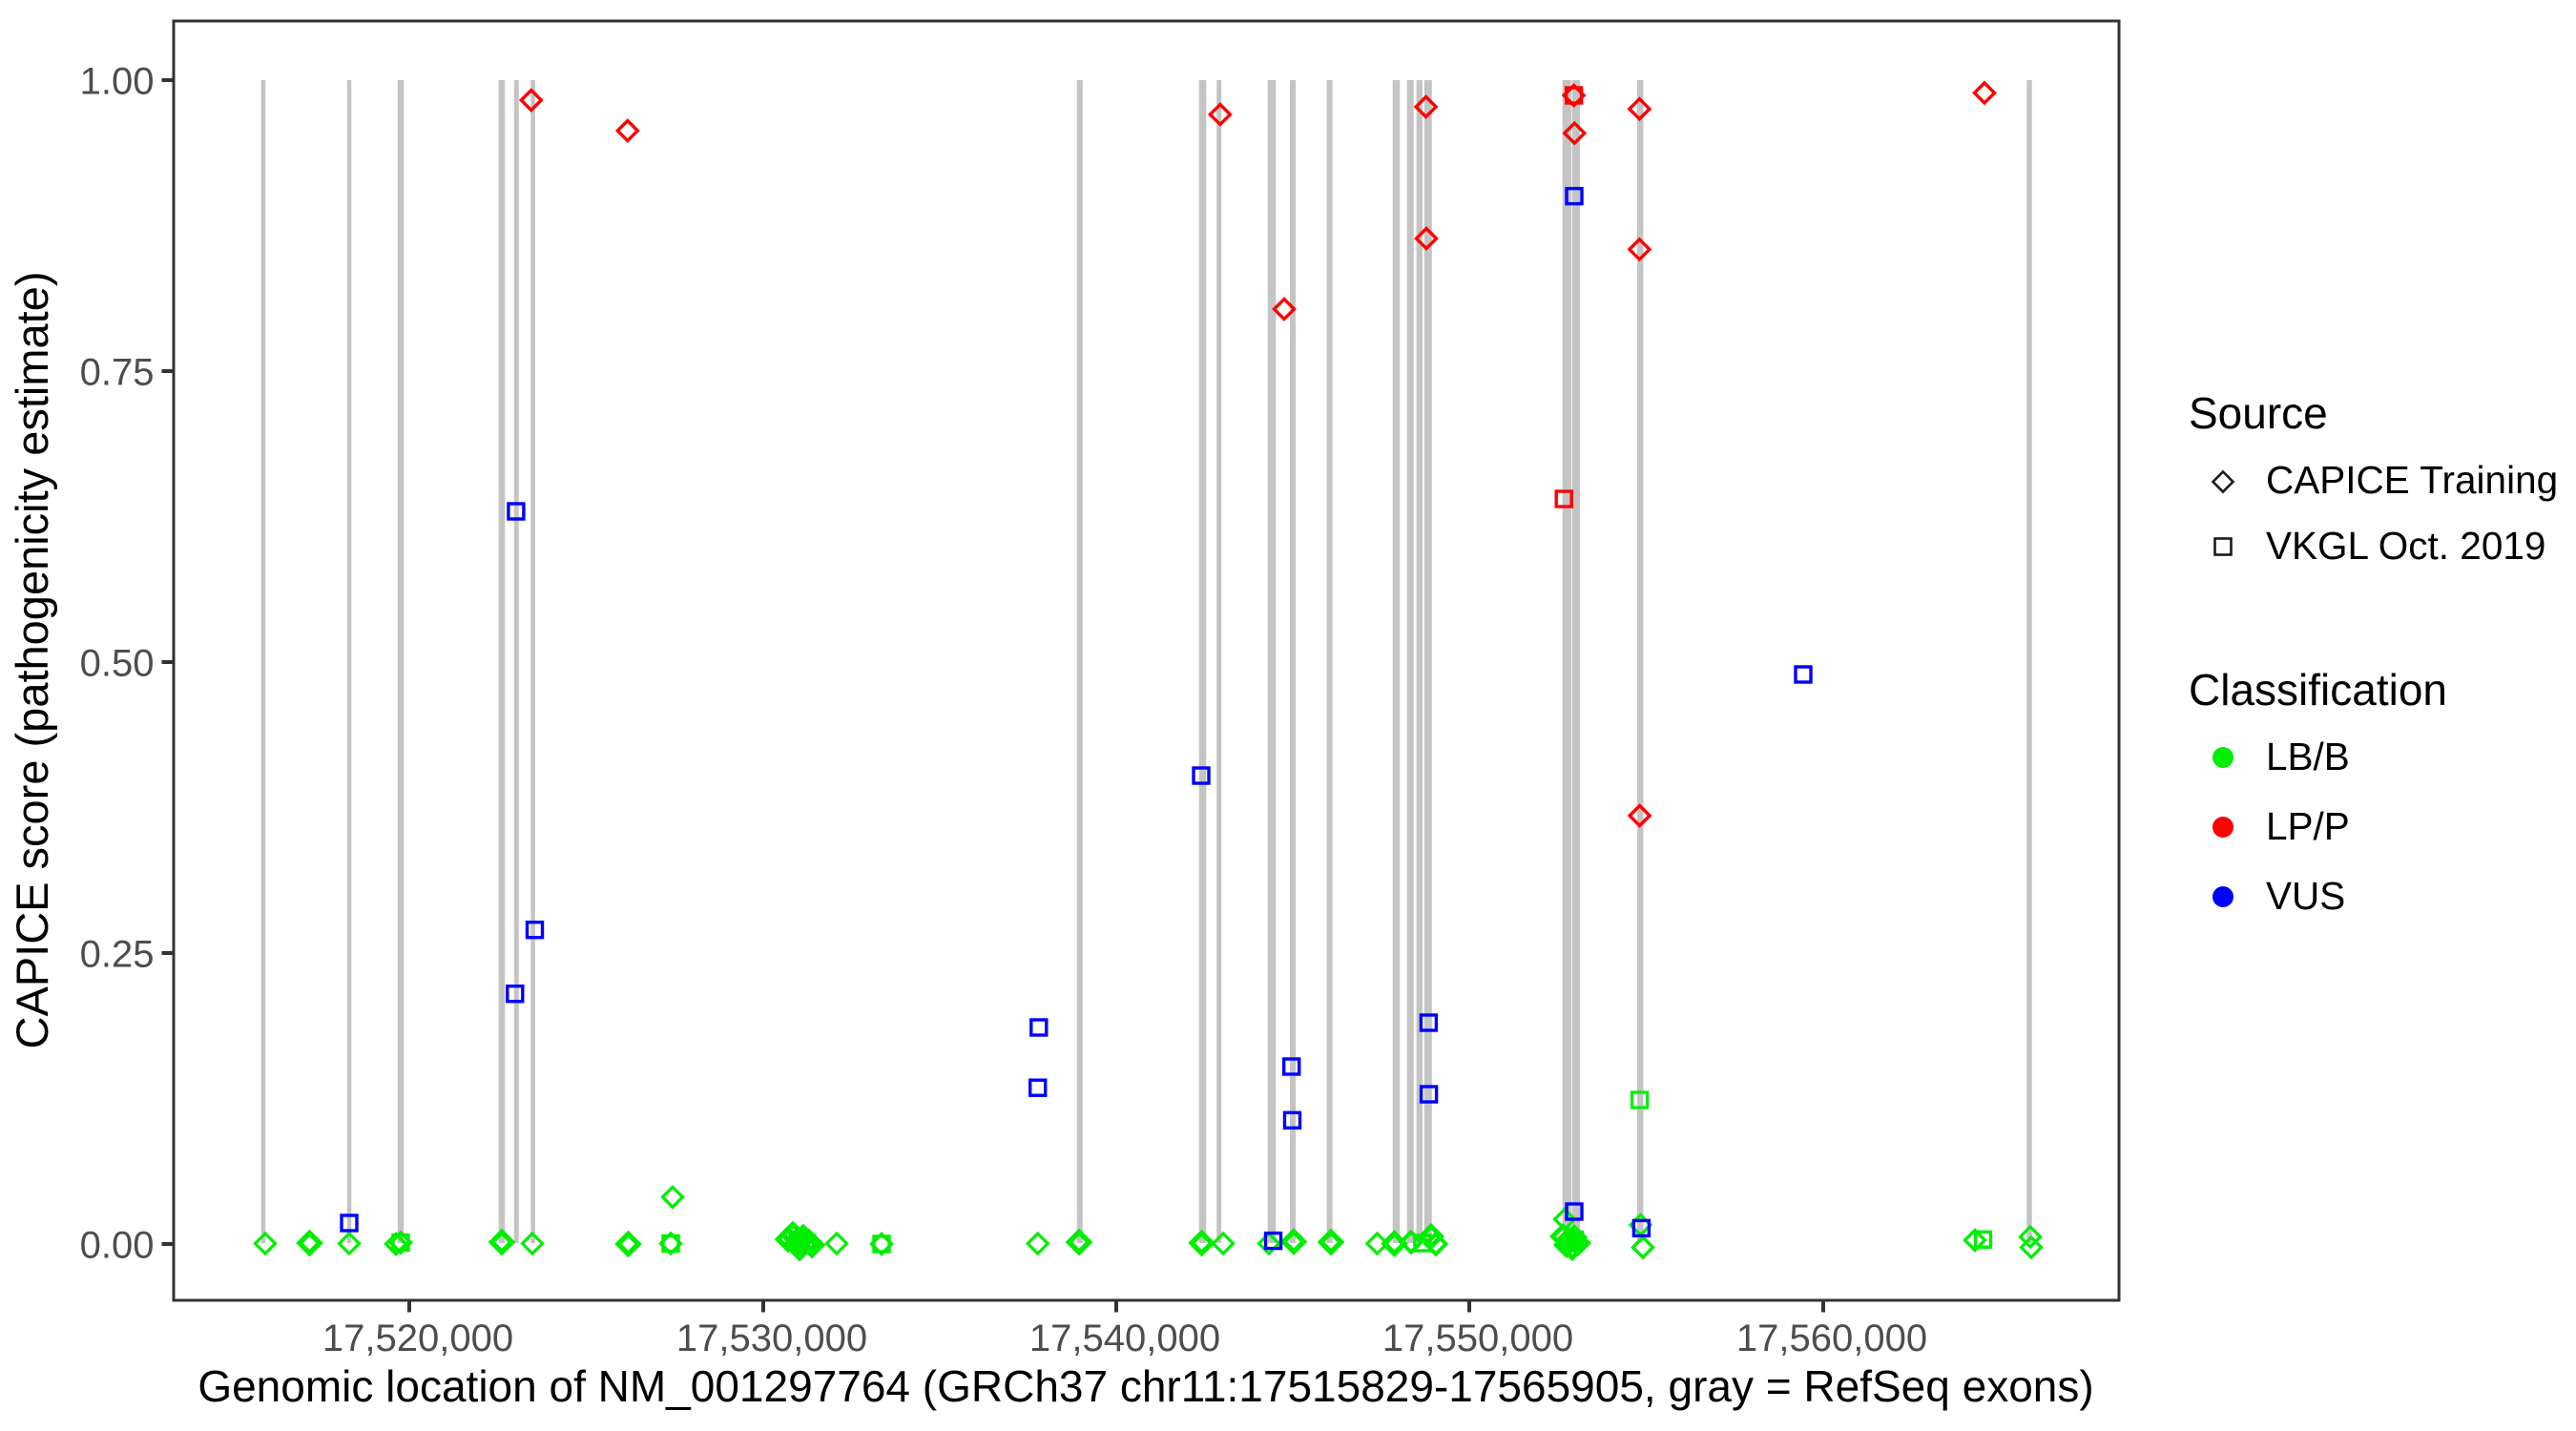  What do you see at coordinates (1477, 1338) in the screenshot?
I see `svg-text: 17,550,000` at bounding box center [1477, 1338].